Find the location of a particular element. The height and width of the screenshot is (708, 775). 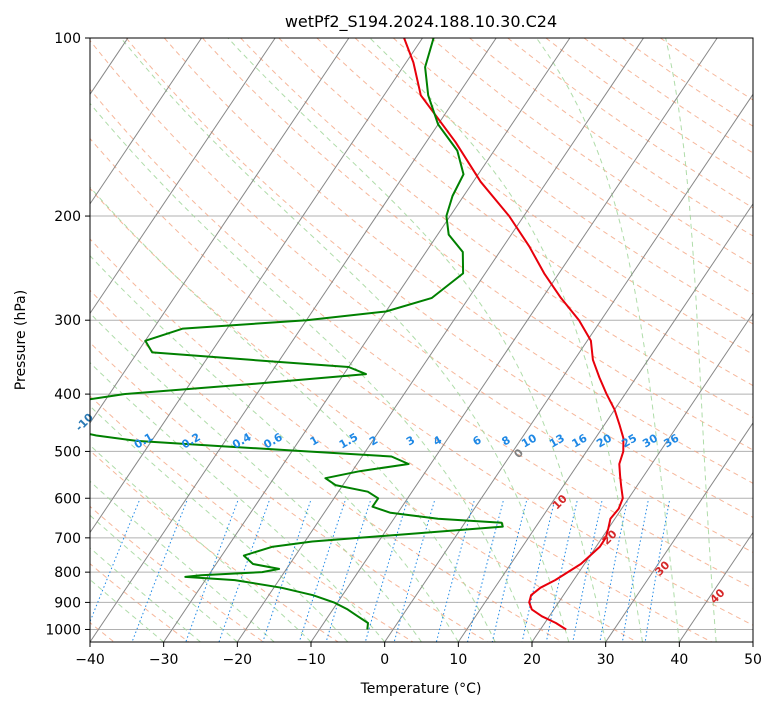

x-tick-label: −40 is located at coordinates (90, 660).